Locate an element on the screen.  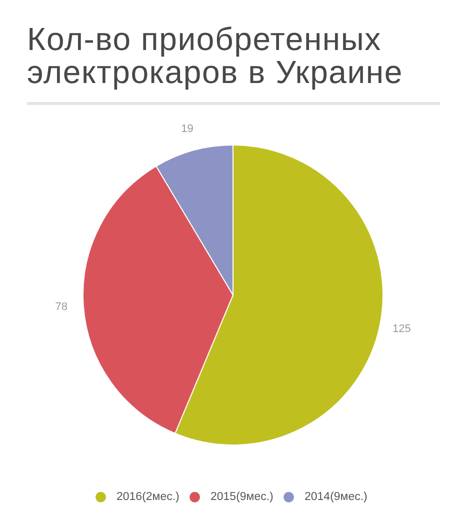
legend-label: 2014(9мес.) is located at coordinates (336, 497).